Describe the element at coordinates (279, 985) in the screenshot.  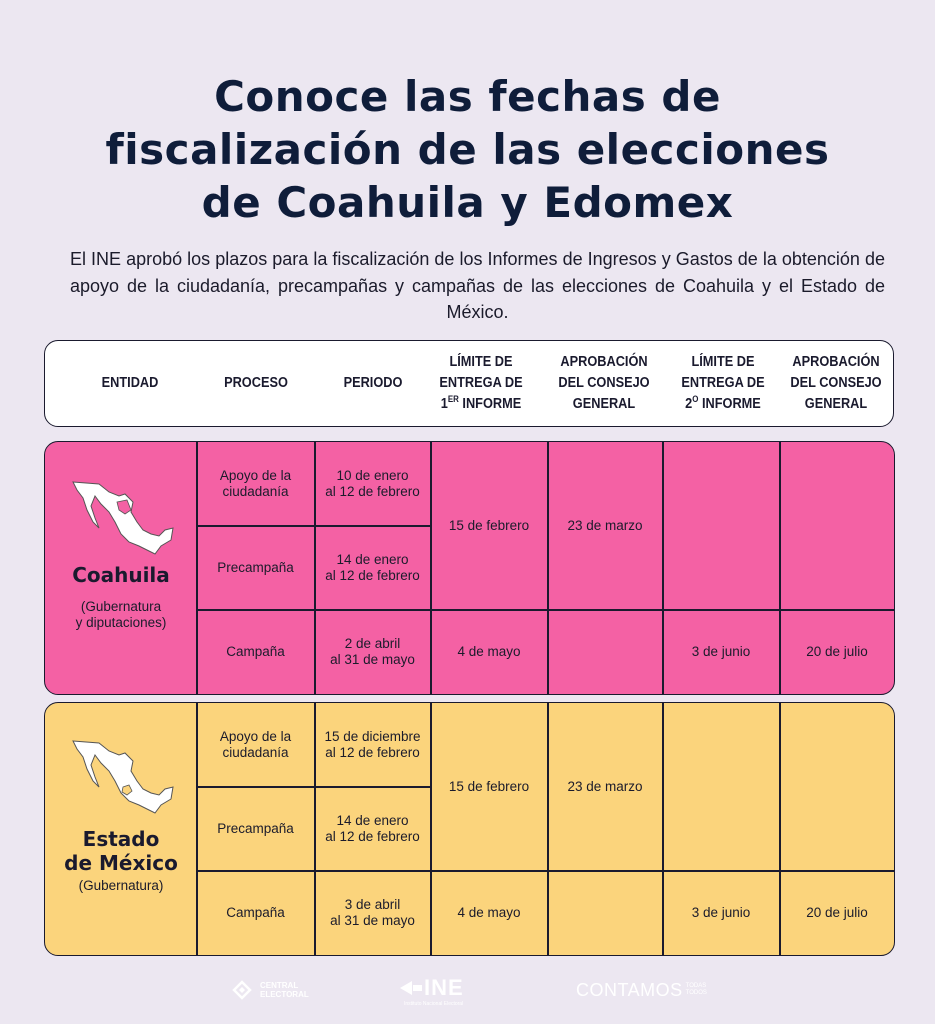
I see `footer-text: CENTRAL` at that location.